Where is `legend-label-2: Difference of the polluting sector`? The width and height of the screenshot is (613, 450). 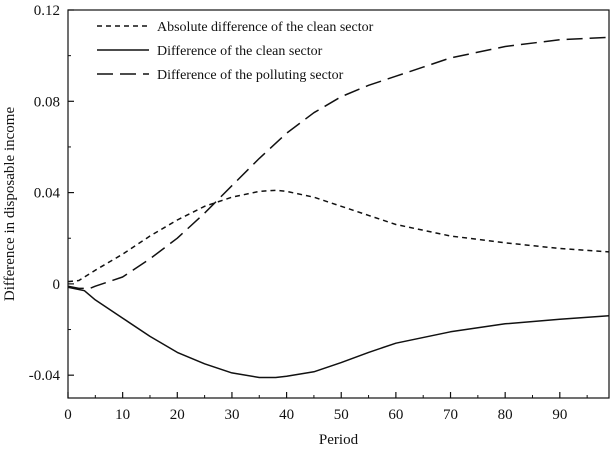
legend-label-2: Difference of the polluting sector is located at coordinates (250, 75).